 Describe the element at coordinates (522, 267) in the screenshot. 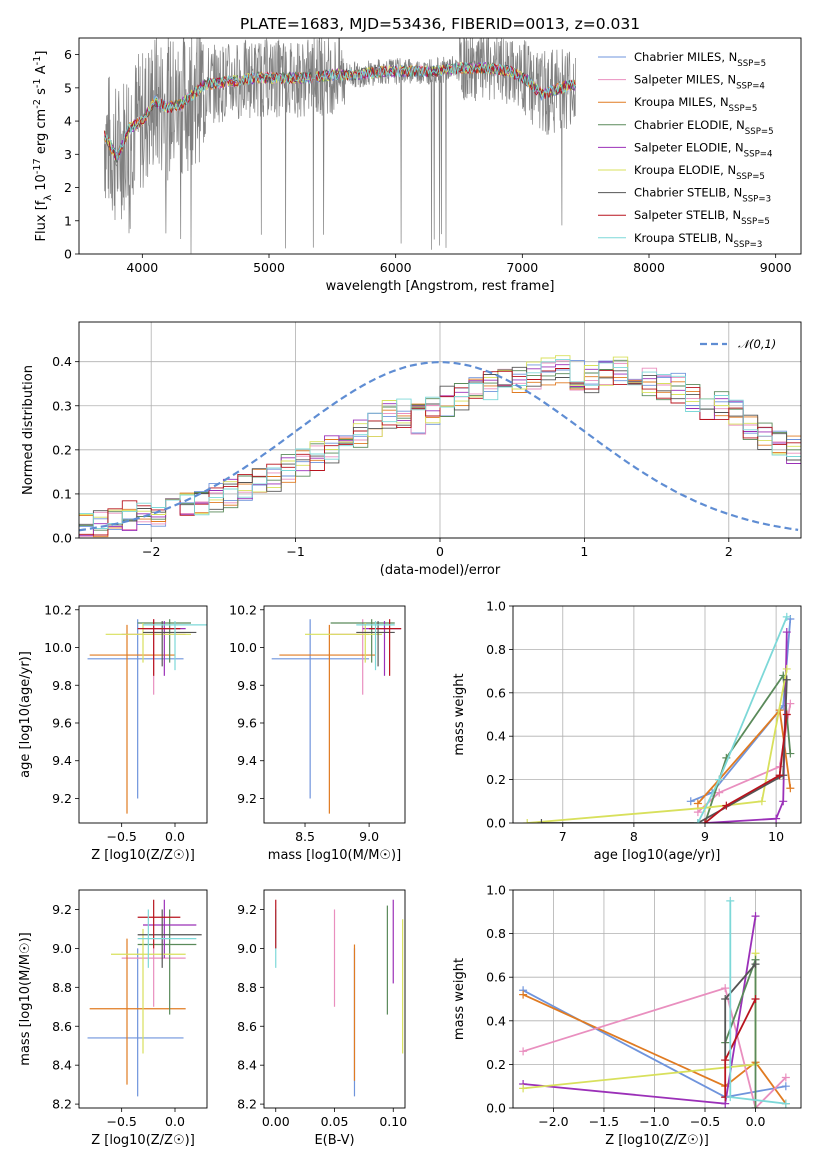

I see `x-tick-label: 7000` at that location.